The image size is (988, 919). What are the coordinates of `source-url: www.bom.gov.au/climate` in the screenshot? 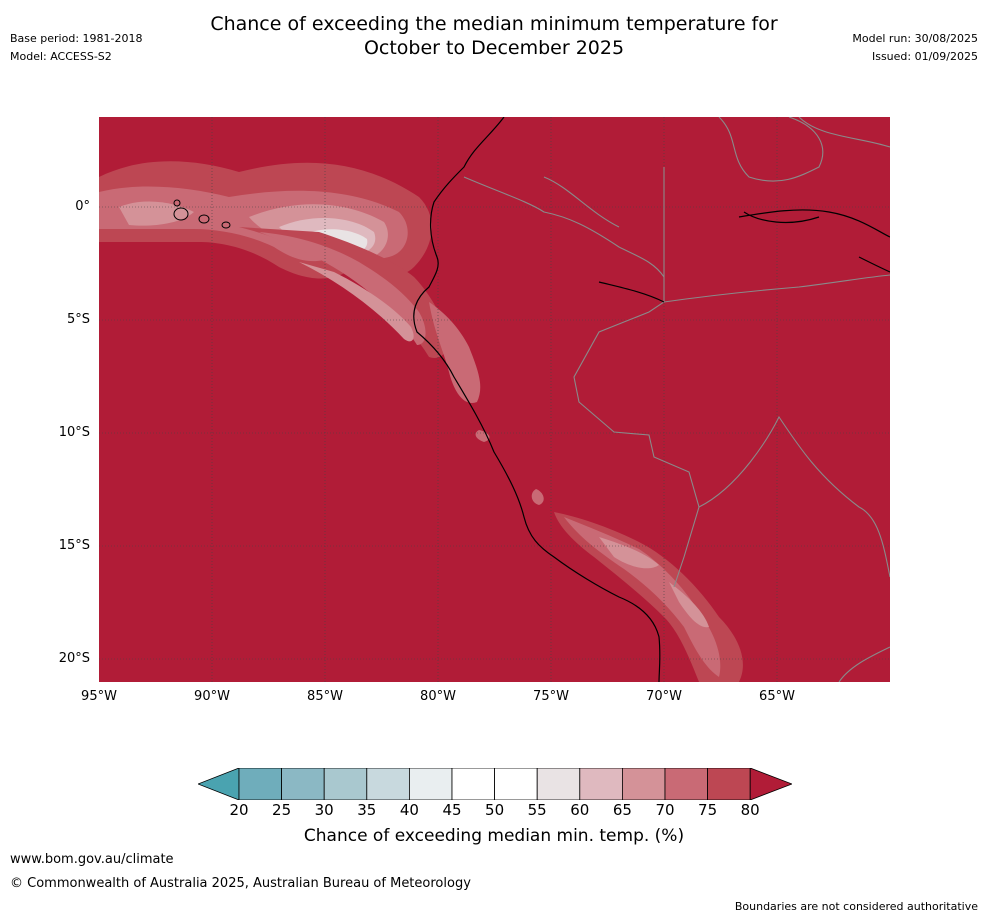 It's located at (92, 859).